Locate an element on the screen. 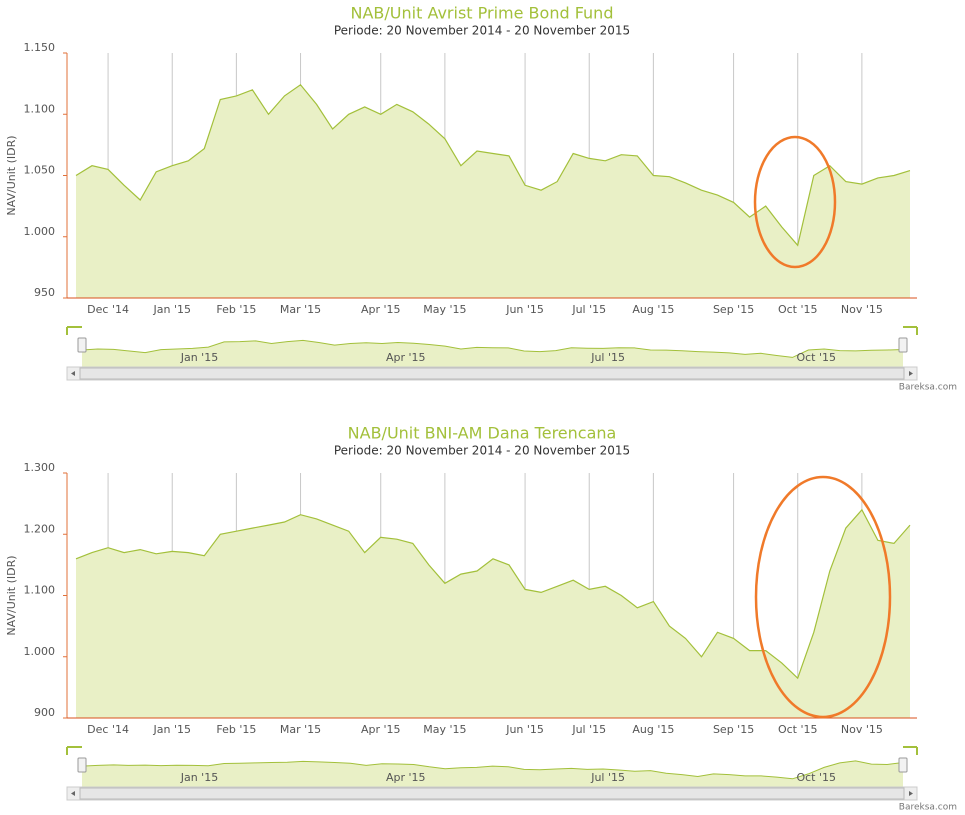  chart-title: NAB/Unit BNI-AM Dana Terencana is located at coordinates (482, 433).